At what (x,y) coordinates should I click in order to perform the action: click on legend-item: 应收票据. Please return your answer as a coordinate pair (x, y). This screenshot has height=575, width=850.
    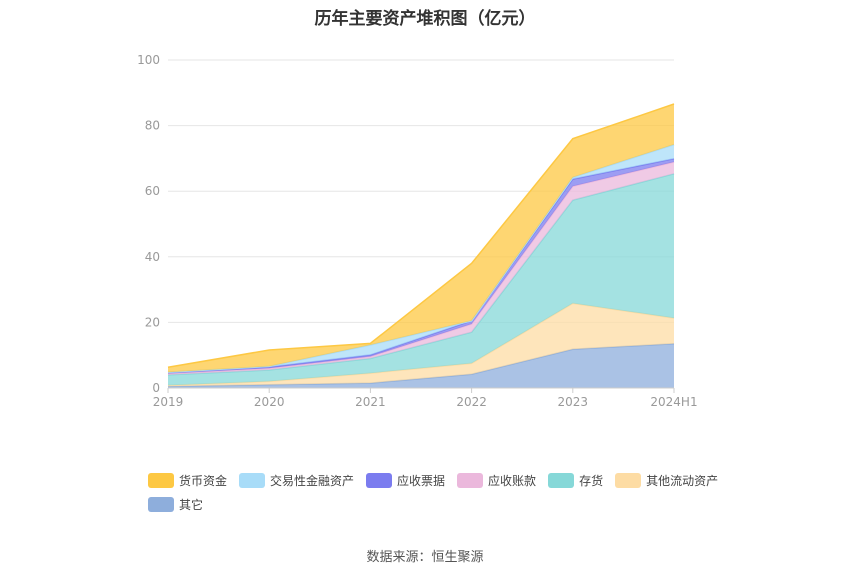
    Looking at the image, I should click on (405, 480).